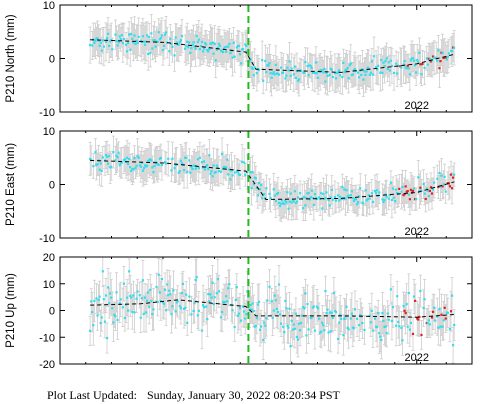 The height and width of the screenshot is (404, 481). What do you see at coordinates (416, 106) in the screenshot?
I see `x-tick-label: 2022` at bounding box center [416, 106].